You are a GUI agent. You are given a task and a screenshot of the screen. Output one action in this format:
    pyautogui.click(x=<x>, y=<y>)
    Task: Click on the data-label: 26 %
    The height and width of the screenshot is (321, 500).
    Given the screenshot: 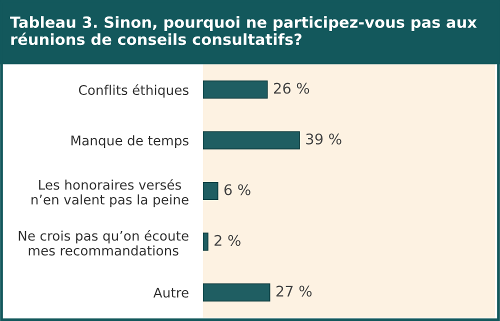 What is the action you would take?
    pyautogui.click(x=292, y=88)
    